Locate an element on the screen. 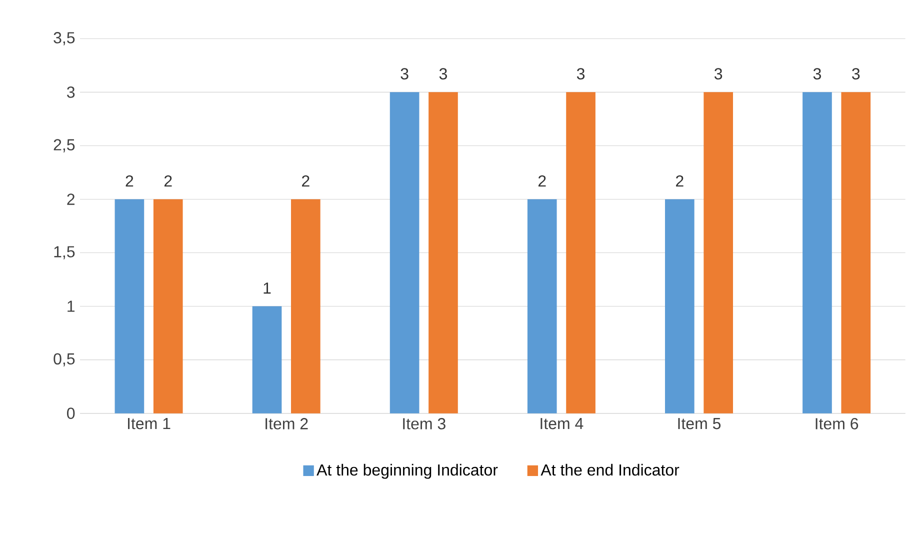 The height and width of the screenshot is (533, 920). y-tick-label: 3 is located at coordinates (71, 92).